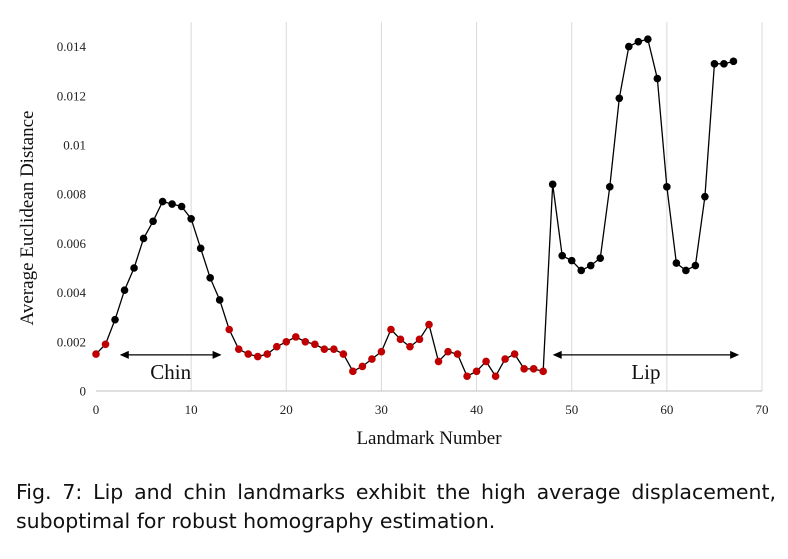 This screenshot has width=788, height=559. What do you see at coordinates (170, 372) in the screenshot?
I see `annotation-label: Chin` at bounding box center [170, 372].